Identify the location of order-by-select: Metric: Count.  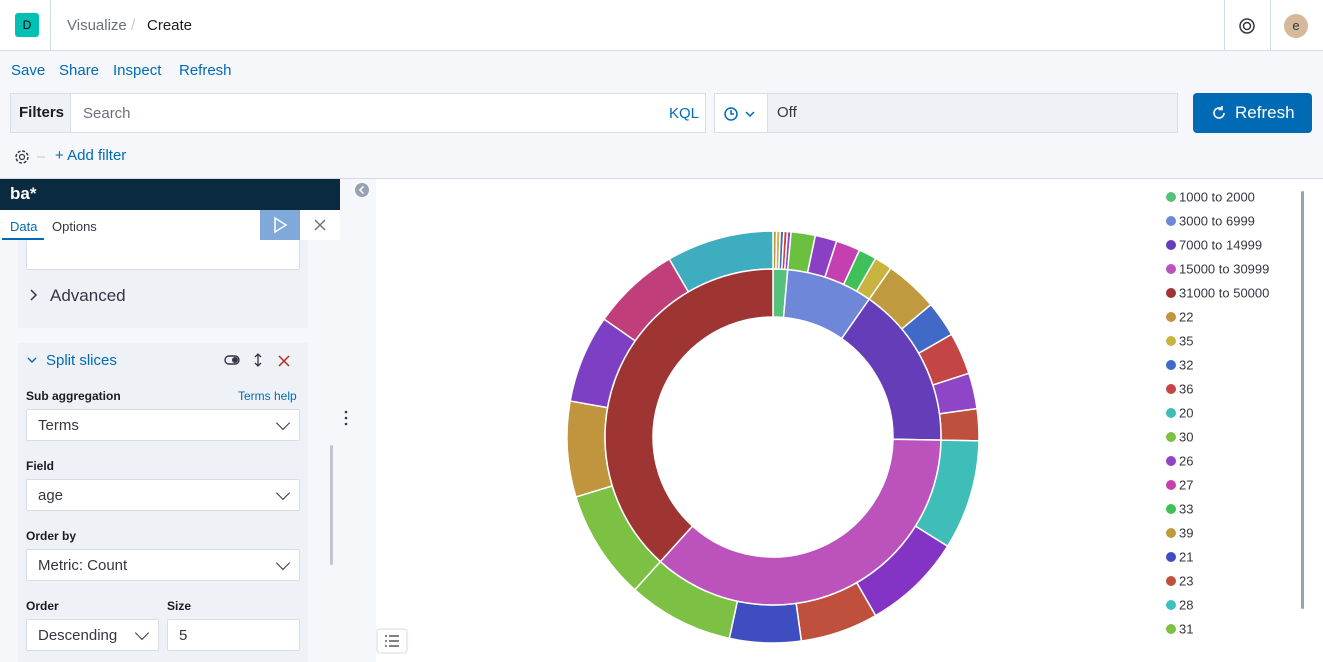
(163, 565).